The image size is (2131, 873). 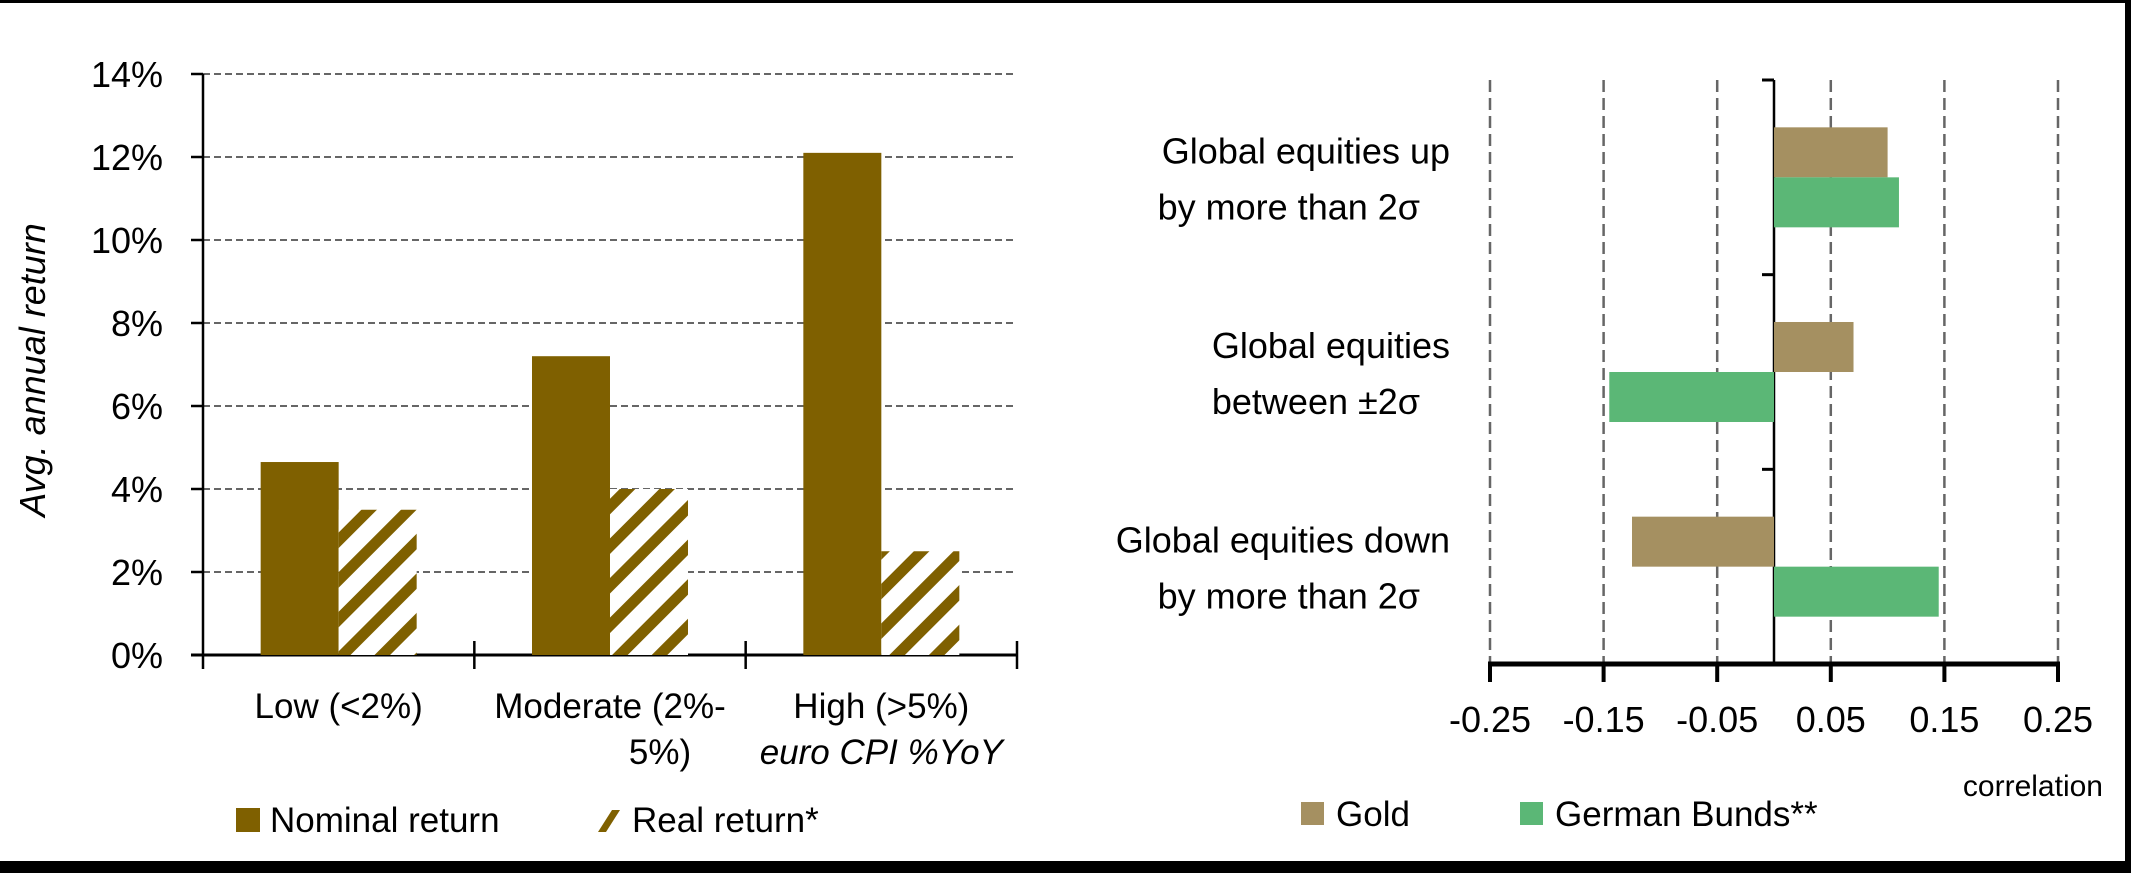 What do you see at coordinates (1283, 540) in the screenshot?
I see `y-category-label: Global equities down` at bounding box center [1283, 540].